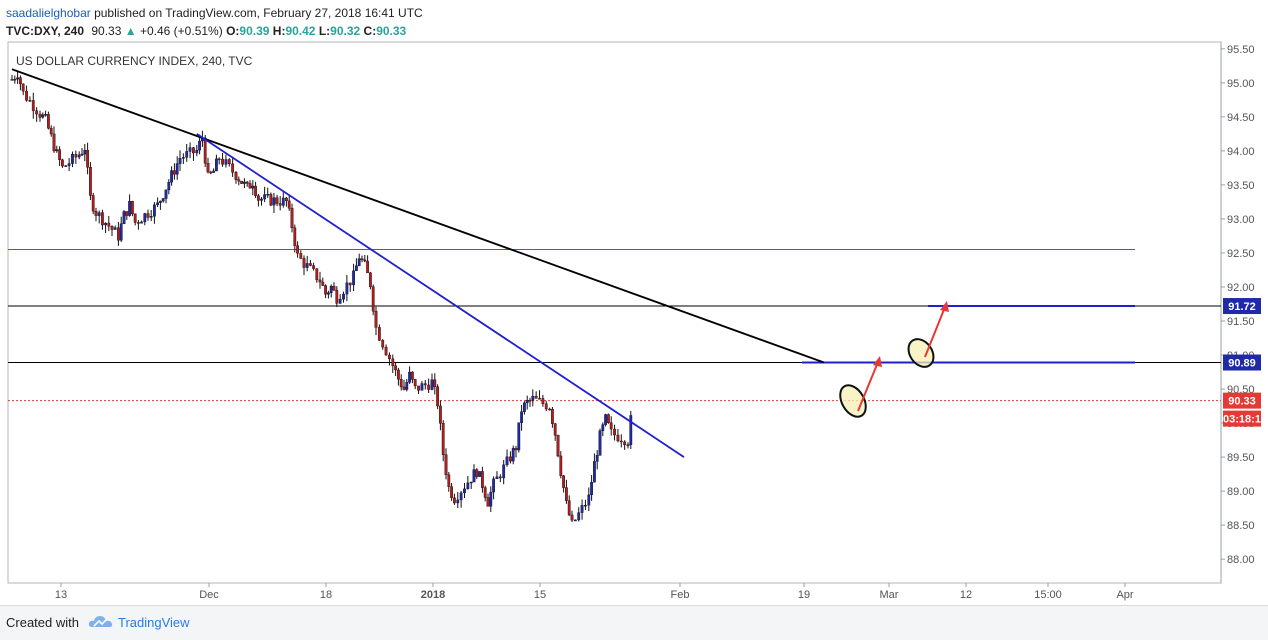 The width and height of the screenshot is (1268, 640). Describe the element at coordinates (254, 31) in the screenshot. I see `open-value: 90.39` at that location.